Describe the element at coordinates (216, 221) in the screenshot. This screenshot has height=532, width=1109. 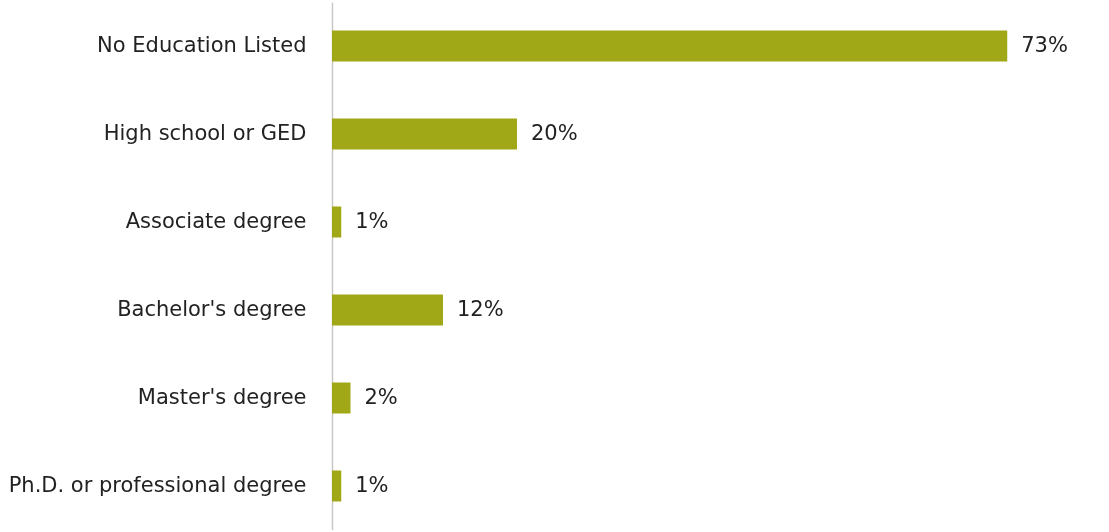
I see `y-tick-label: Associate degree` at that location.